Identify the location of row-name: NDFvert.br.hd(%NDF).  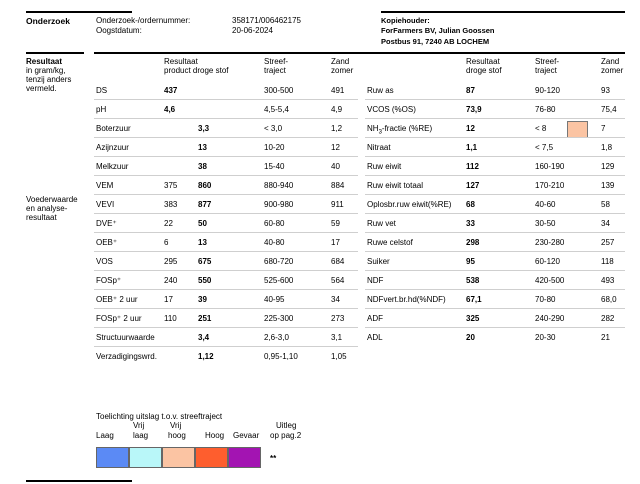
(406, 299).